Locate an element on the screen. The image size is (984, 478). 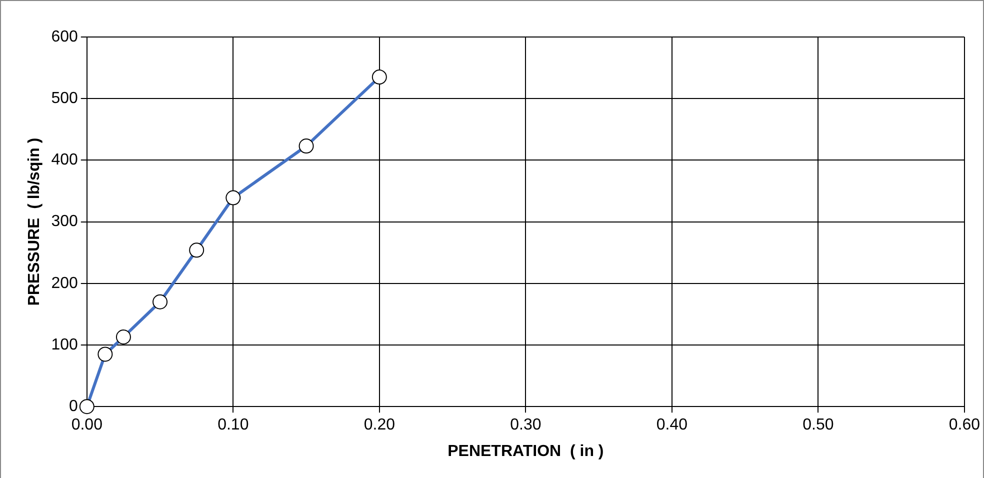
x-tick-label: 0.60 is located at coordinates (964, 425).